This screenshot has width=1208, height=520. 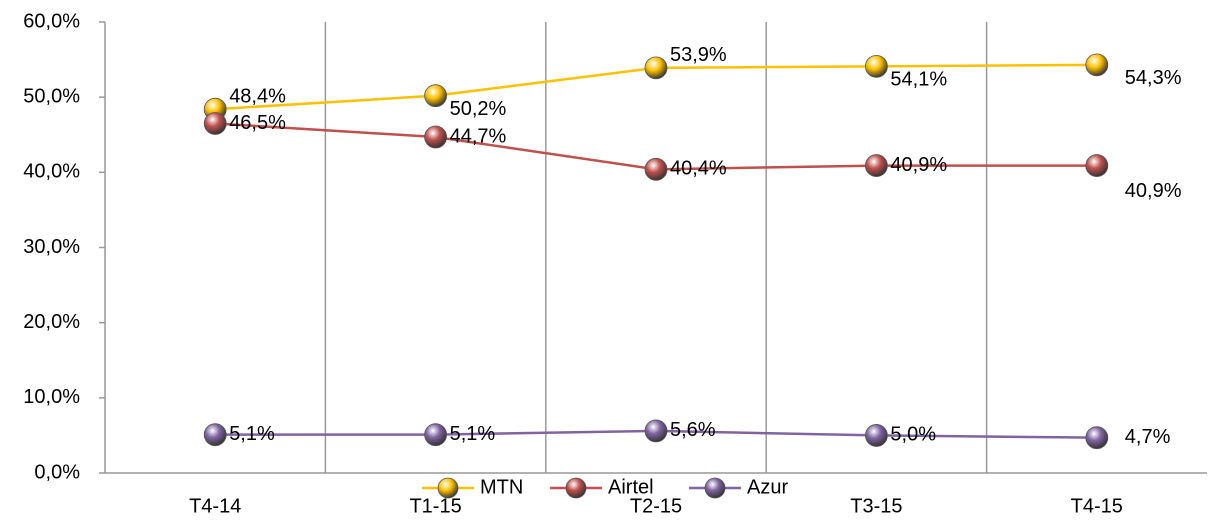 I want to click on data-label: 50,2%, so click(x=478, y=109).